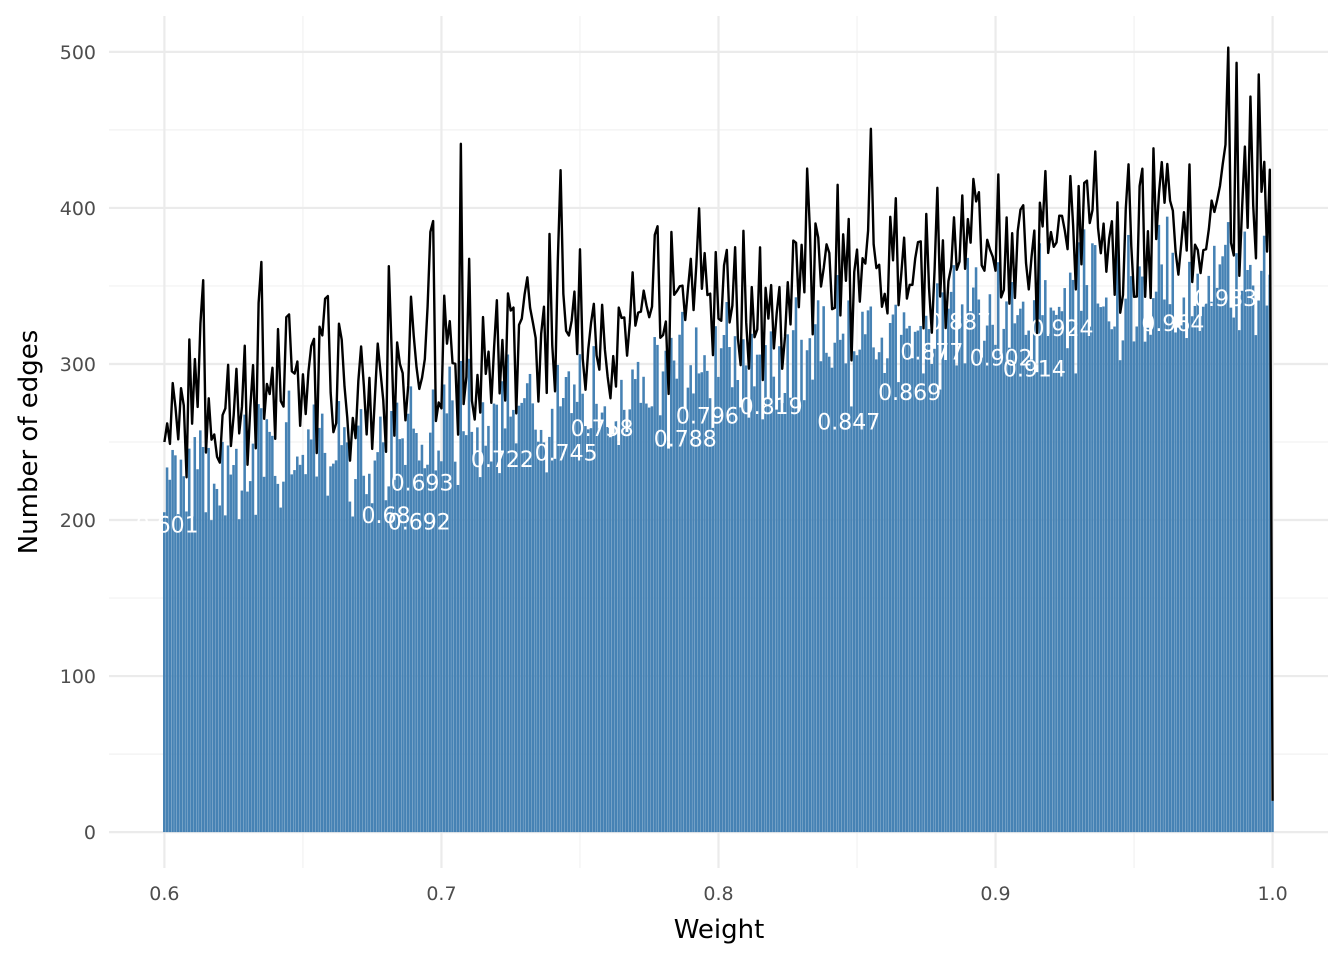 This screenshot has width=1344, height=960. What do you see at coordinates (1172, 324) in the screenshot?
I see `bar-label: 0.964` at bounding box center [1172, 324].